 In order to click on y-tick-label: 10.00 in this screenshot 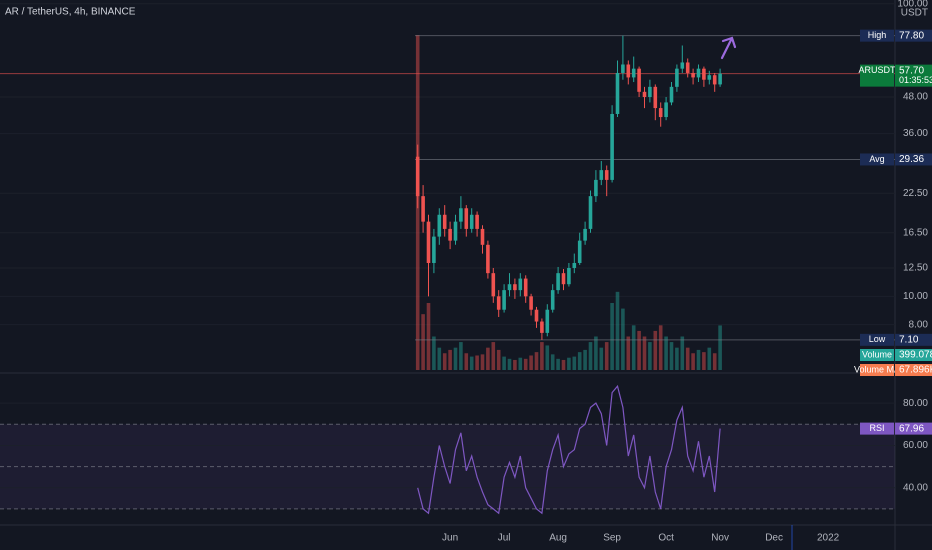, I will do `click(915, 296)`.